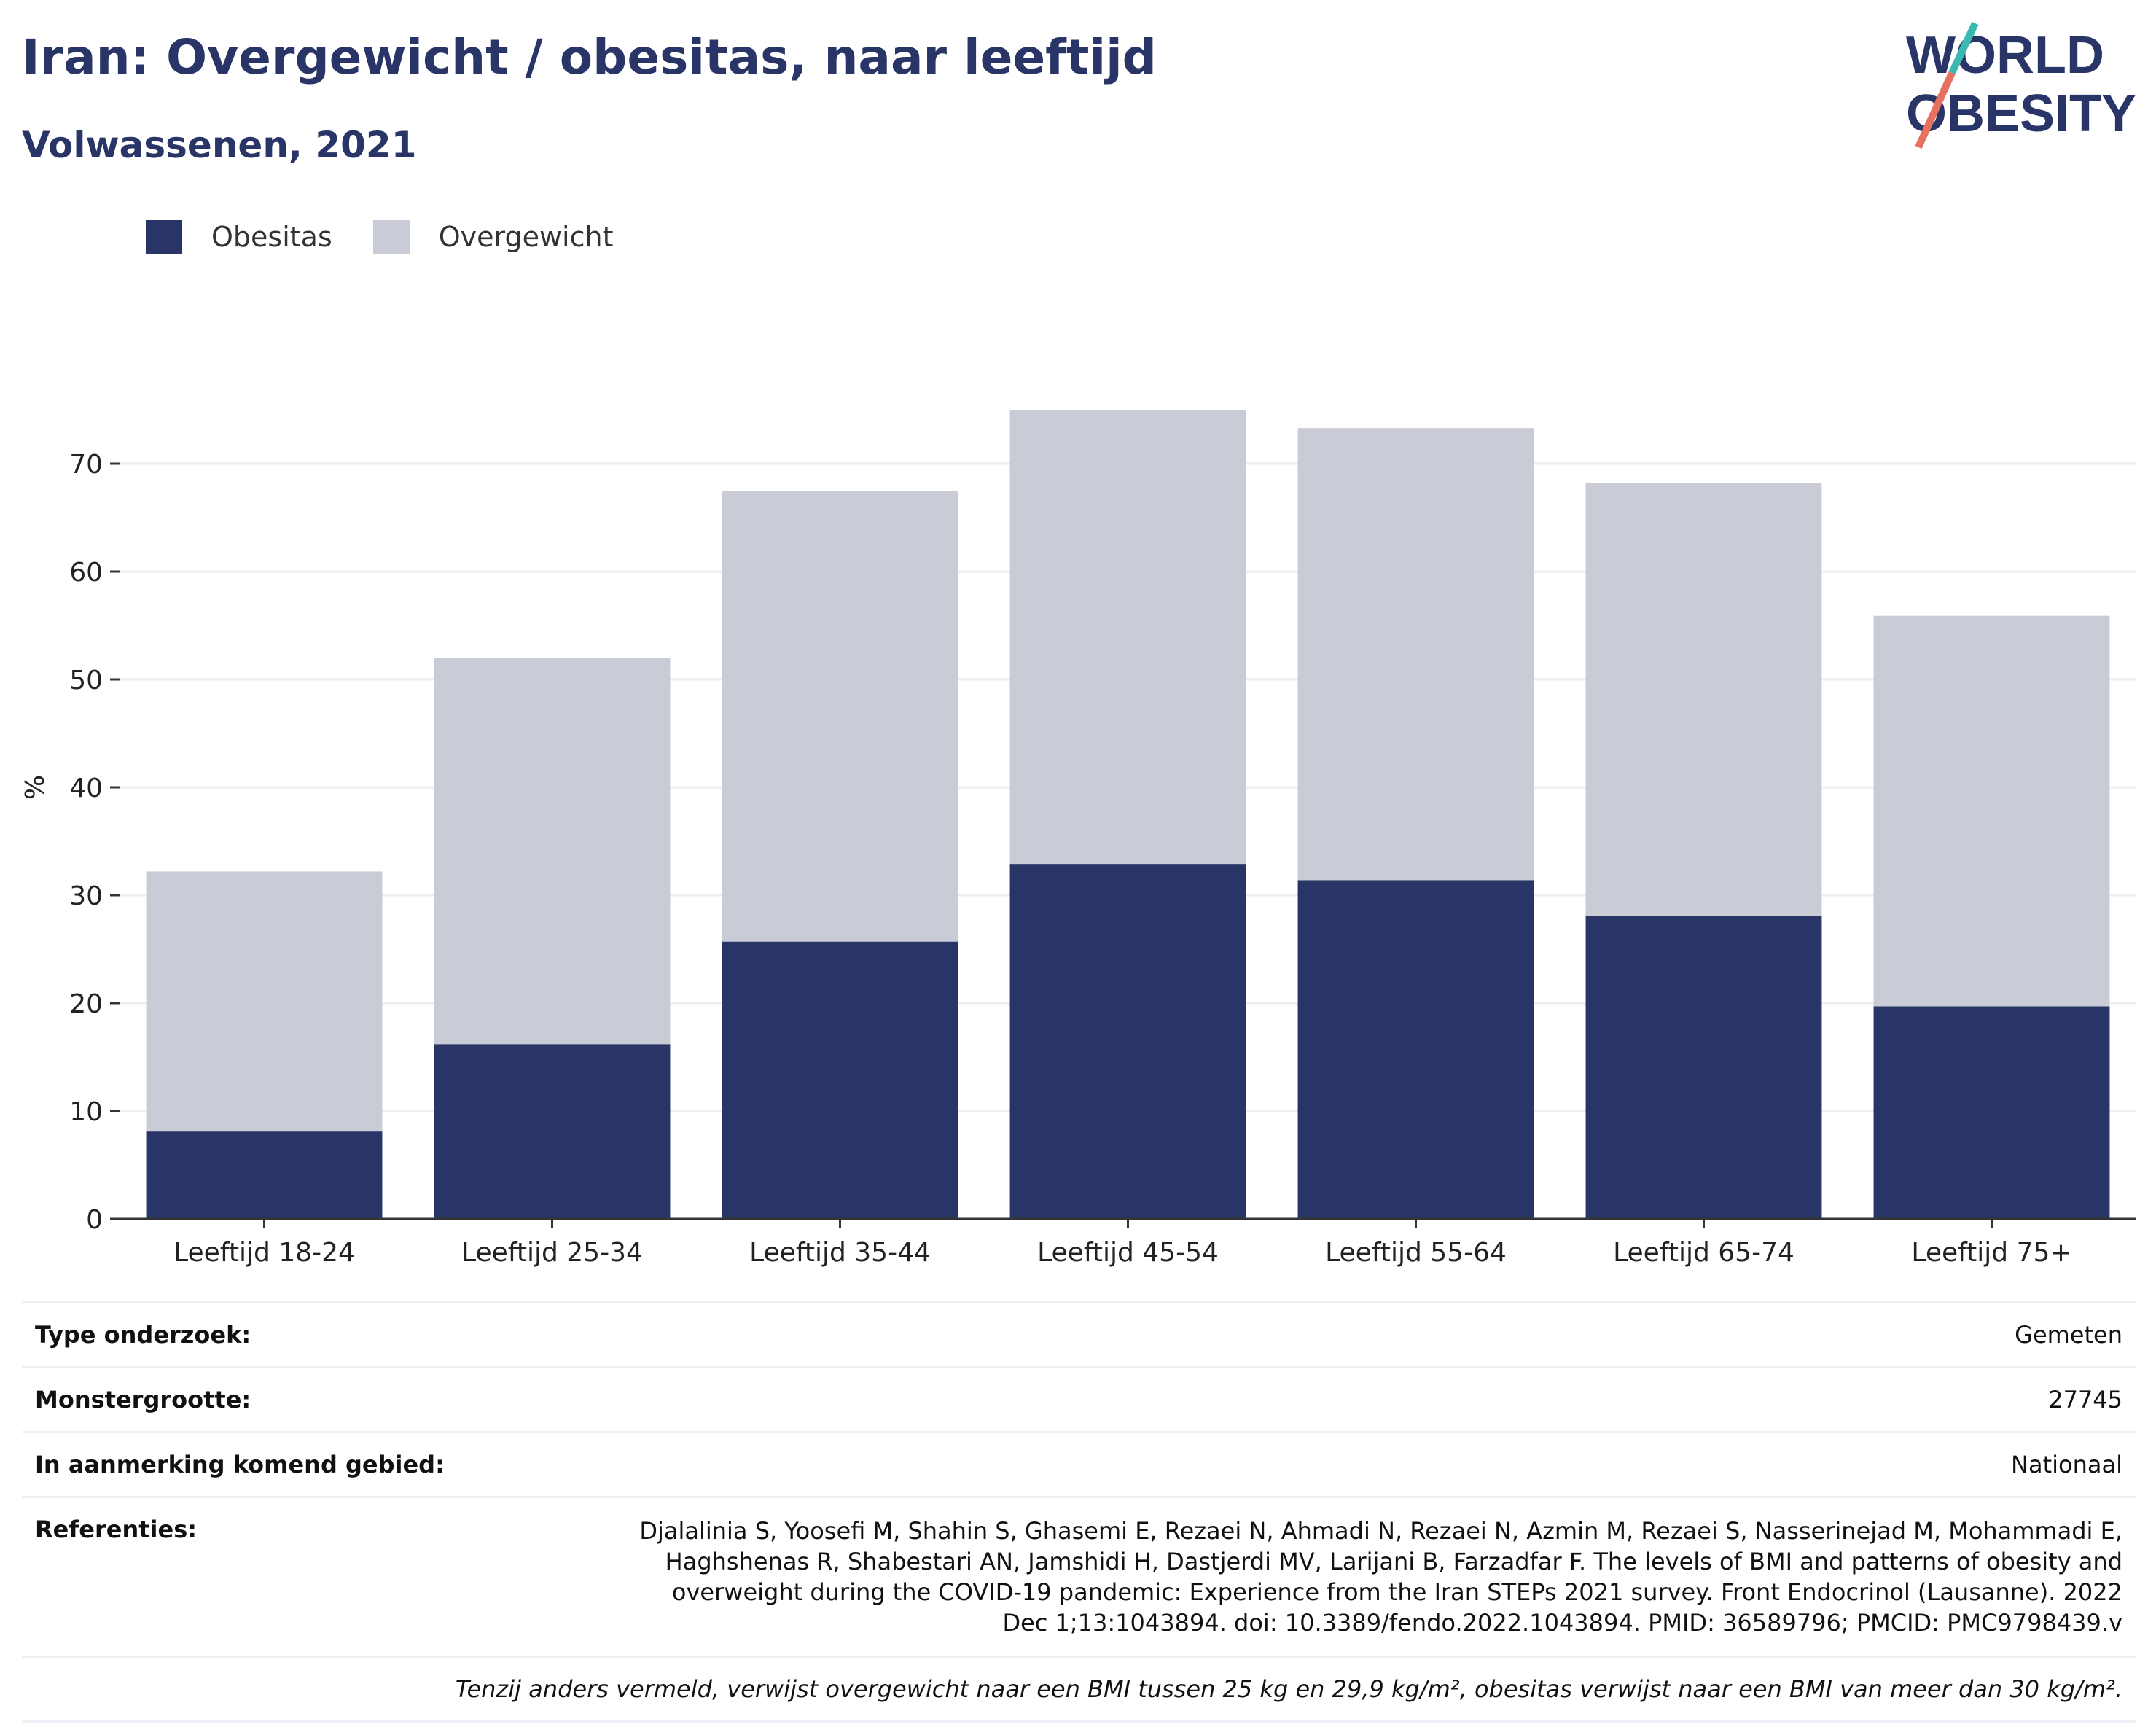 This screenshot has width=2156, height=1735. I want to click on x-tick-label: Leeftijd 18-24, so click(264, 1253).